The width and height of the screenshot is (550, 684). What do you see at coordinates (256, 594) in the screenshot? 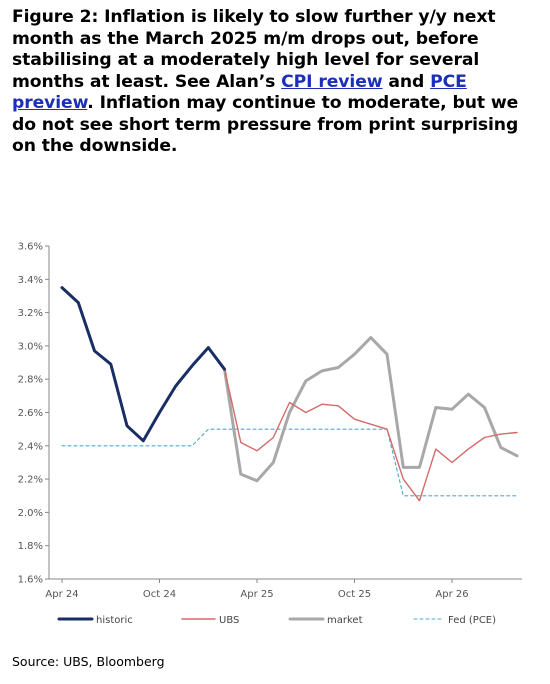
I see `x-tick-label: Apr 25` at bounding box center [256, 594].